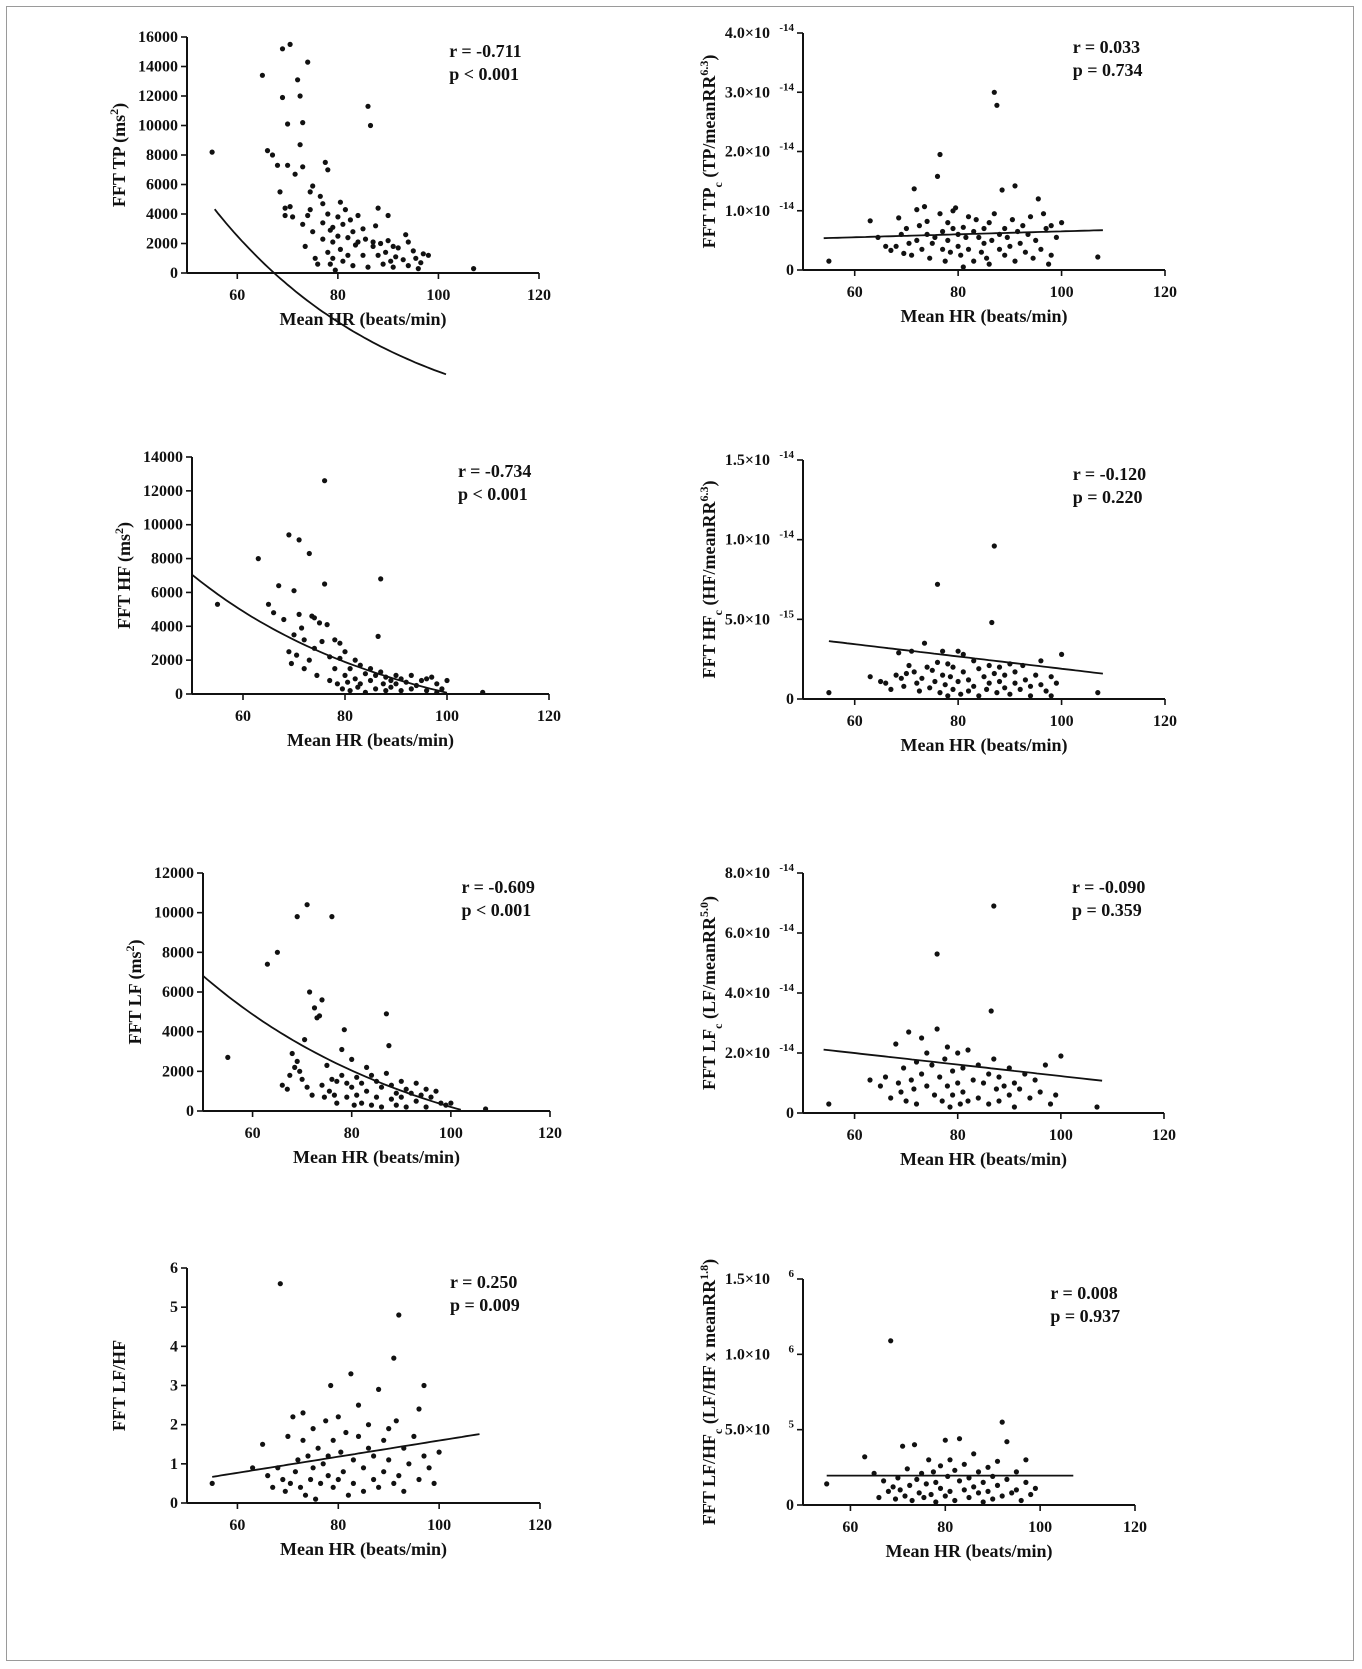  Describe the element at coordinates (747, 933) in the screenshot. I see `y-tick-label: 6.0×10` at that location.